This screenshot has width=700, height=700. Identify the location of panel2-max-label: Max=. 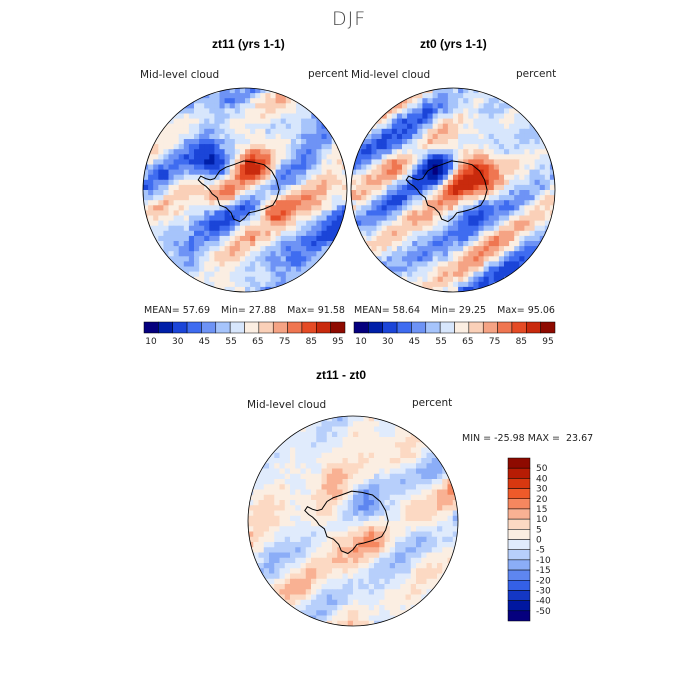
(511, 310).